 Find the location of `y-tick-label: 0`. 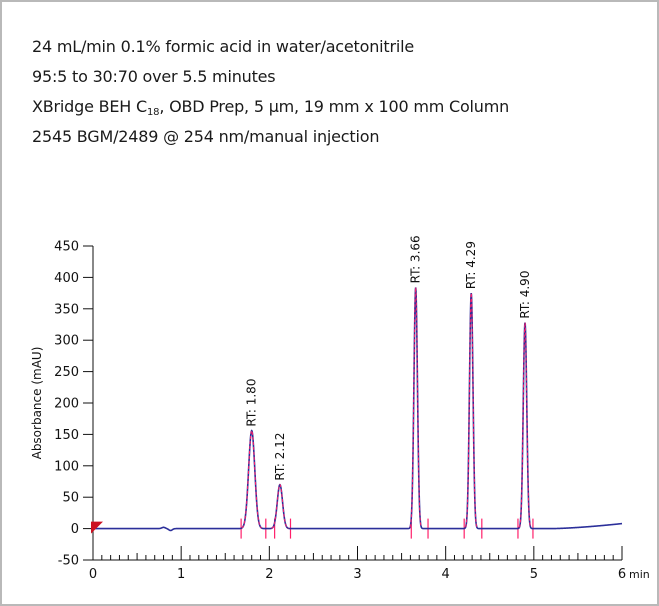

y-tick-label: 0 is located at coordinates (75, 529).